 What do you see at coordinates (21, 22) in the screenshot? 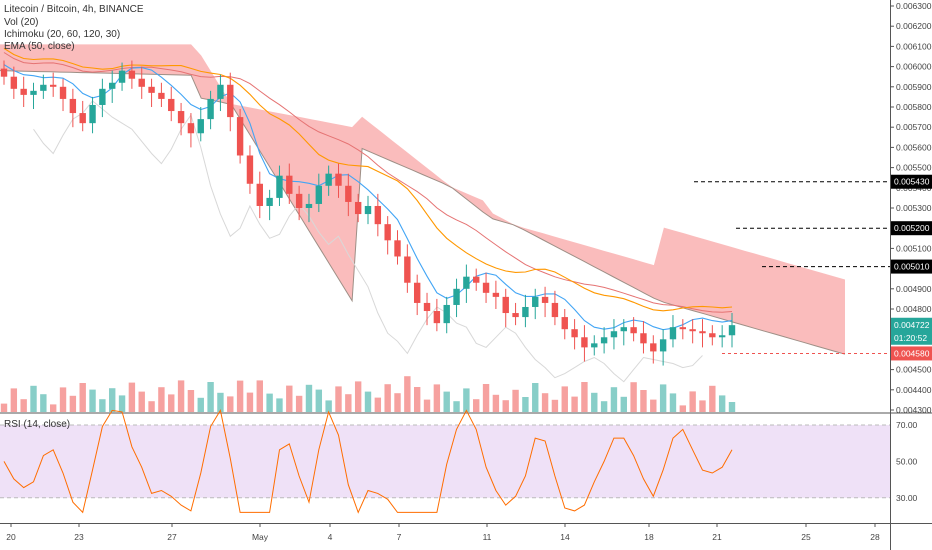
I see `legend-volume: Vol (20)` at bounding box center [21, 22].